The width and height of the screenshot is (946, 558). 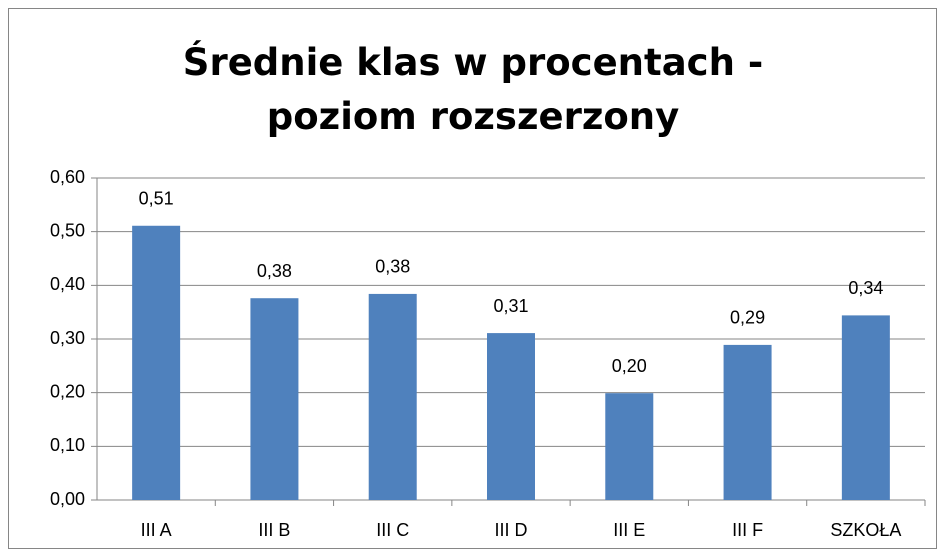 What do you see at coordinates (67, 177) in the screenshot?
I see `y-tick-label: 0,60` at bounding box center [67, 177].